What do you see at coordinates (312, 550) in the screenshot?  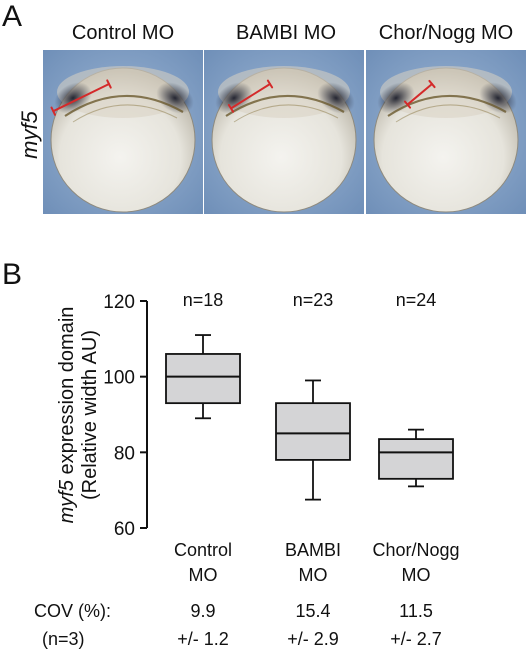 I see `category-label-bambi-line1: BAMBI` at bounding box center [312, 550].